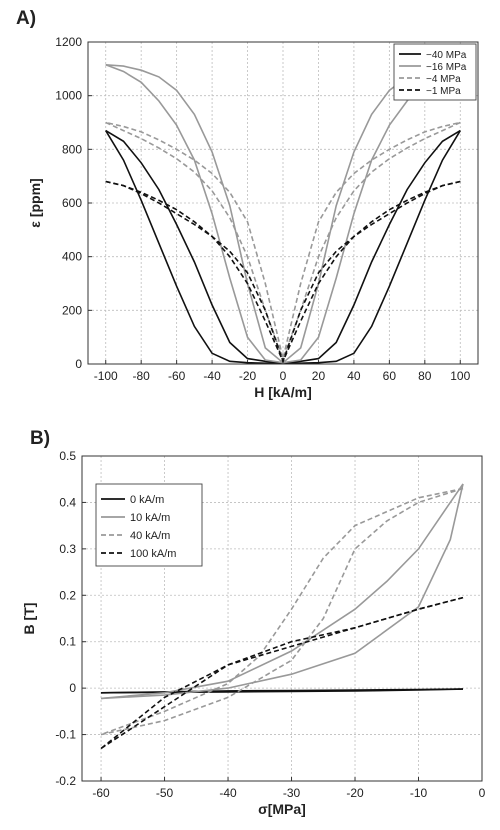 Image resolution: width=500 pixels, height=830 pixels. What do you see at coordinates (443, 79) in the screenshot?
I see `legend-entry-label: −4 MPa` at bounding box center [443, 79].